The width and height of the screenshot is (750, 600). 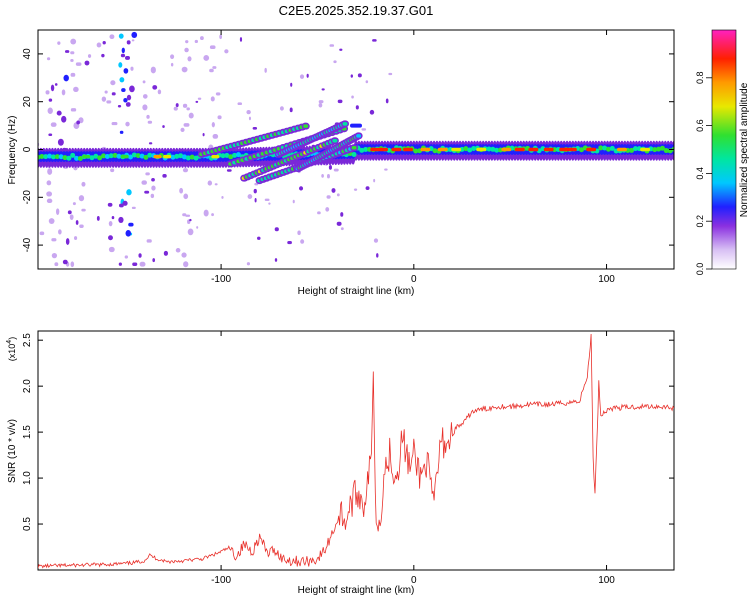 I want to click on y-tick-label: -20, so click(x=27, y=197).